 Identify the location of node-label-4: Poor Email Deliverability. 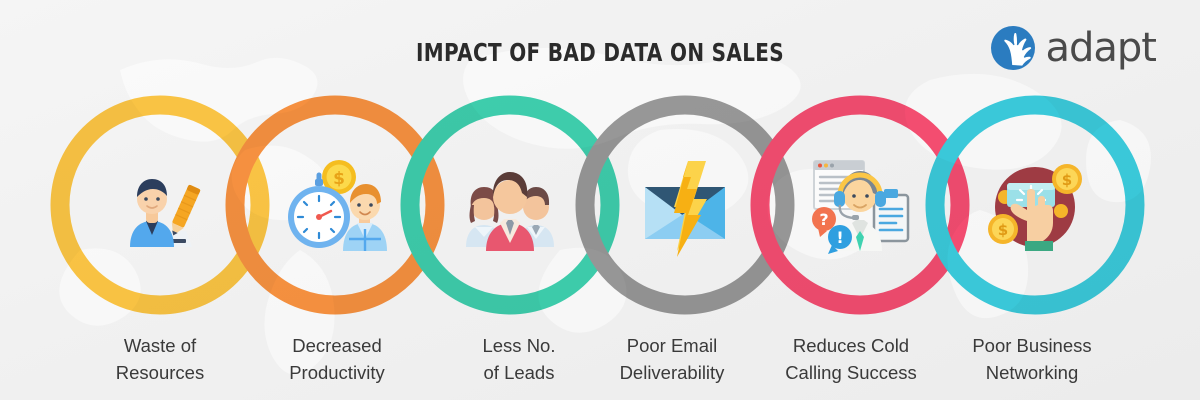
(672, 359).